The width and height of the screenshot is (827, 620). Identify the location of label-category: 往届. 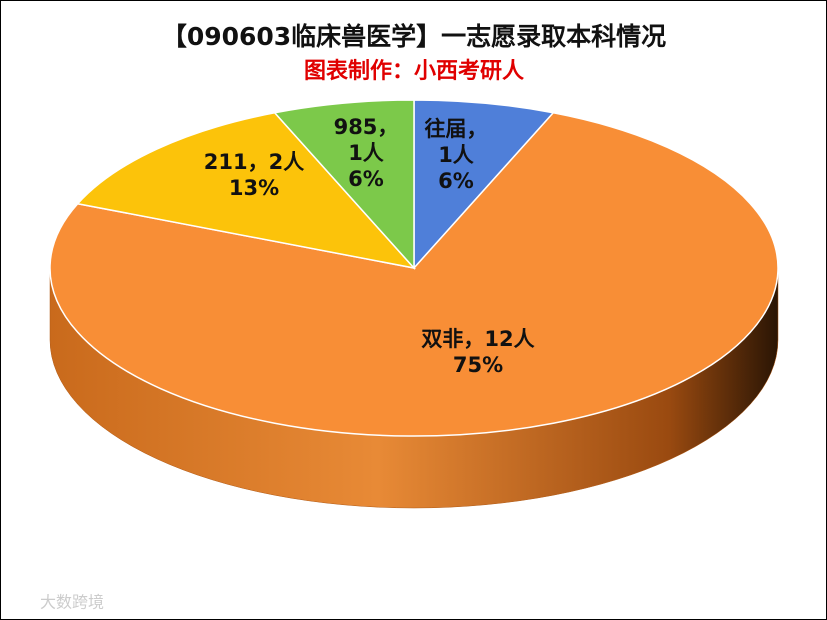
(446, 129).